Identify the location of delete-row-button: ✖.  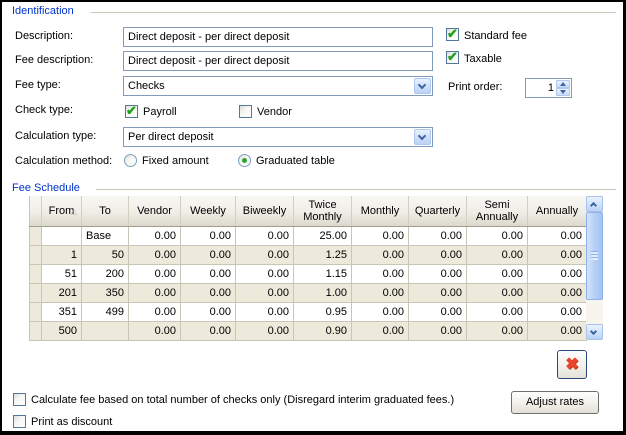
(572, 364).